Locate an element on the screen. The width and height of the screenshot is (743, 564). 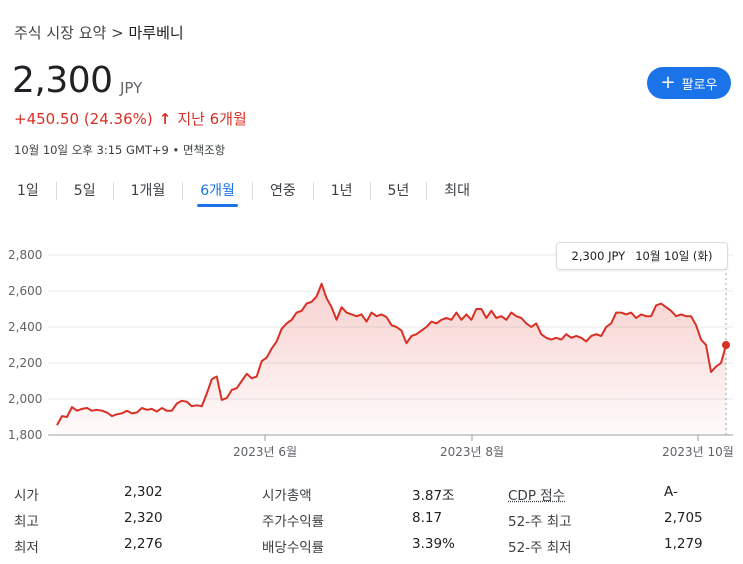
stat-value-low: 2,276 is located at coordinates (143, 544).